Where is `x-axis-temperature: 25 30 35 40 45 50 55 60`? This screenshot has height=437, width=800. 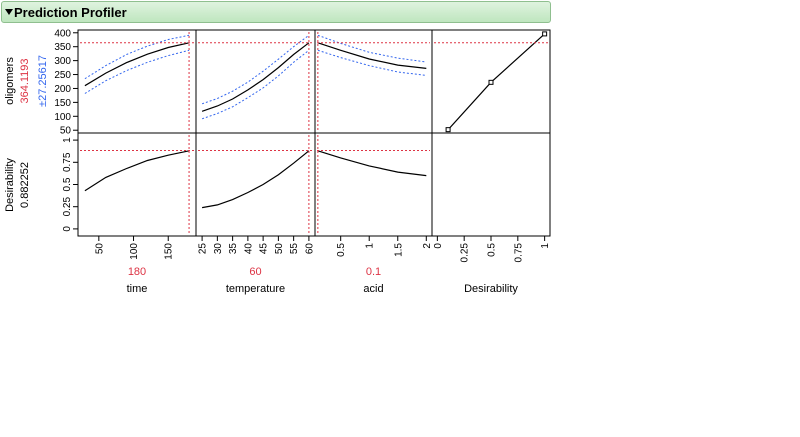
x-axis-temperature: 25 30 35 40 45 50 55 60 is located at coordinates (256, 245).